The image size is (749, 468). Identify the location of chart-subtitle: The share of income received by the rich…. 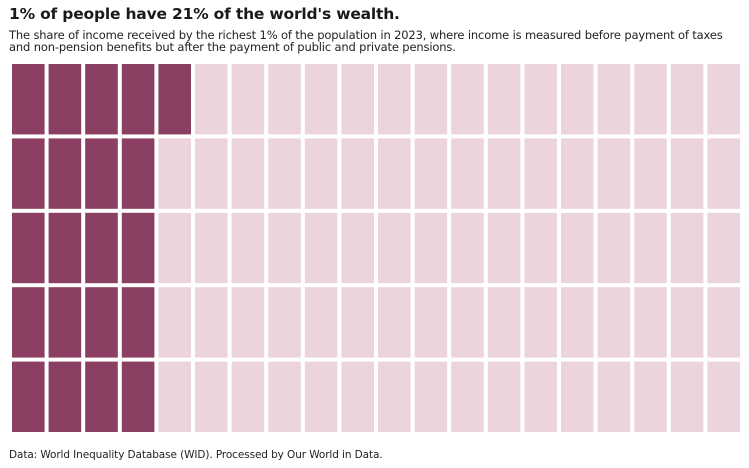
(366, 41).